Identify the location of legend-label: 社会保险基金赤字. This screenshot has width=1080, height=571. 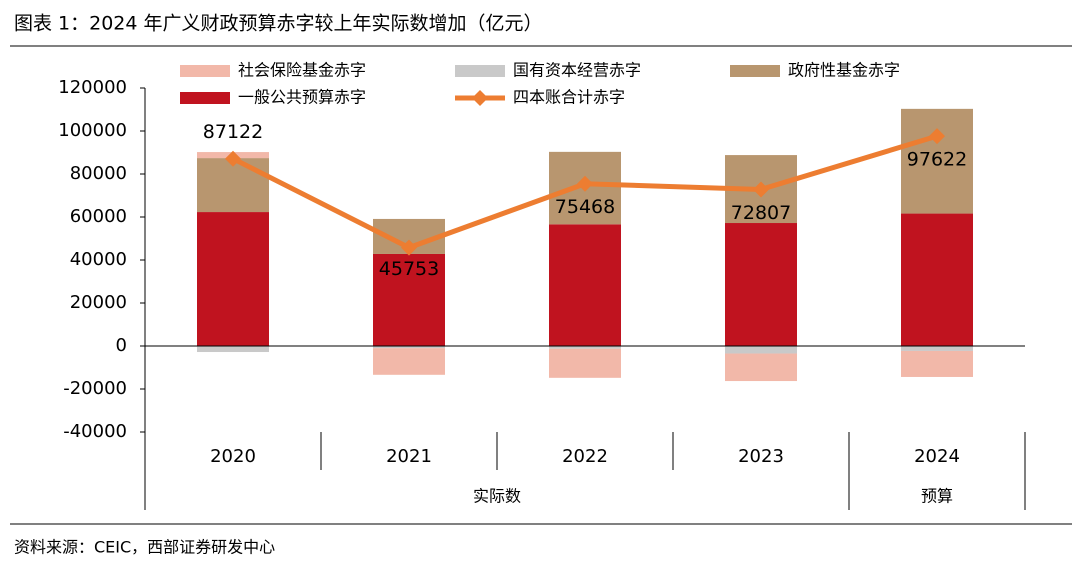
(302, 70).